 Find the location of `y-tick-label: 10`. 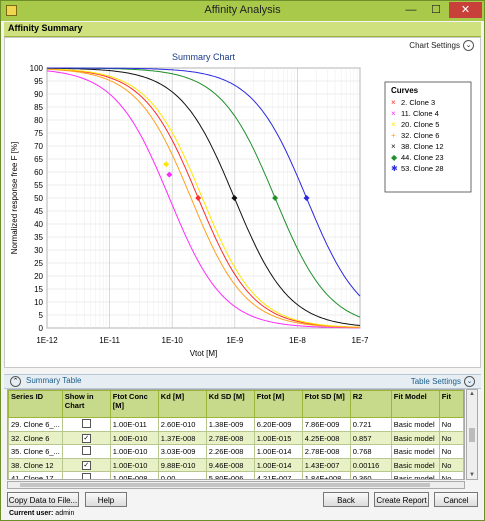

y-tick-label: 10 is located at coordinates (38, 302).